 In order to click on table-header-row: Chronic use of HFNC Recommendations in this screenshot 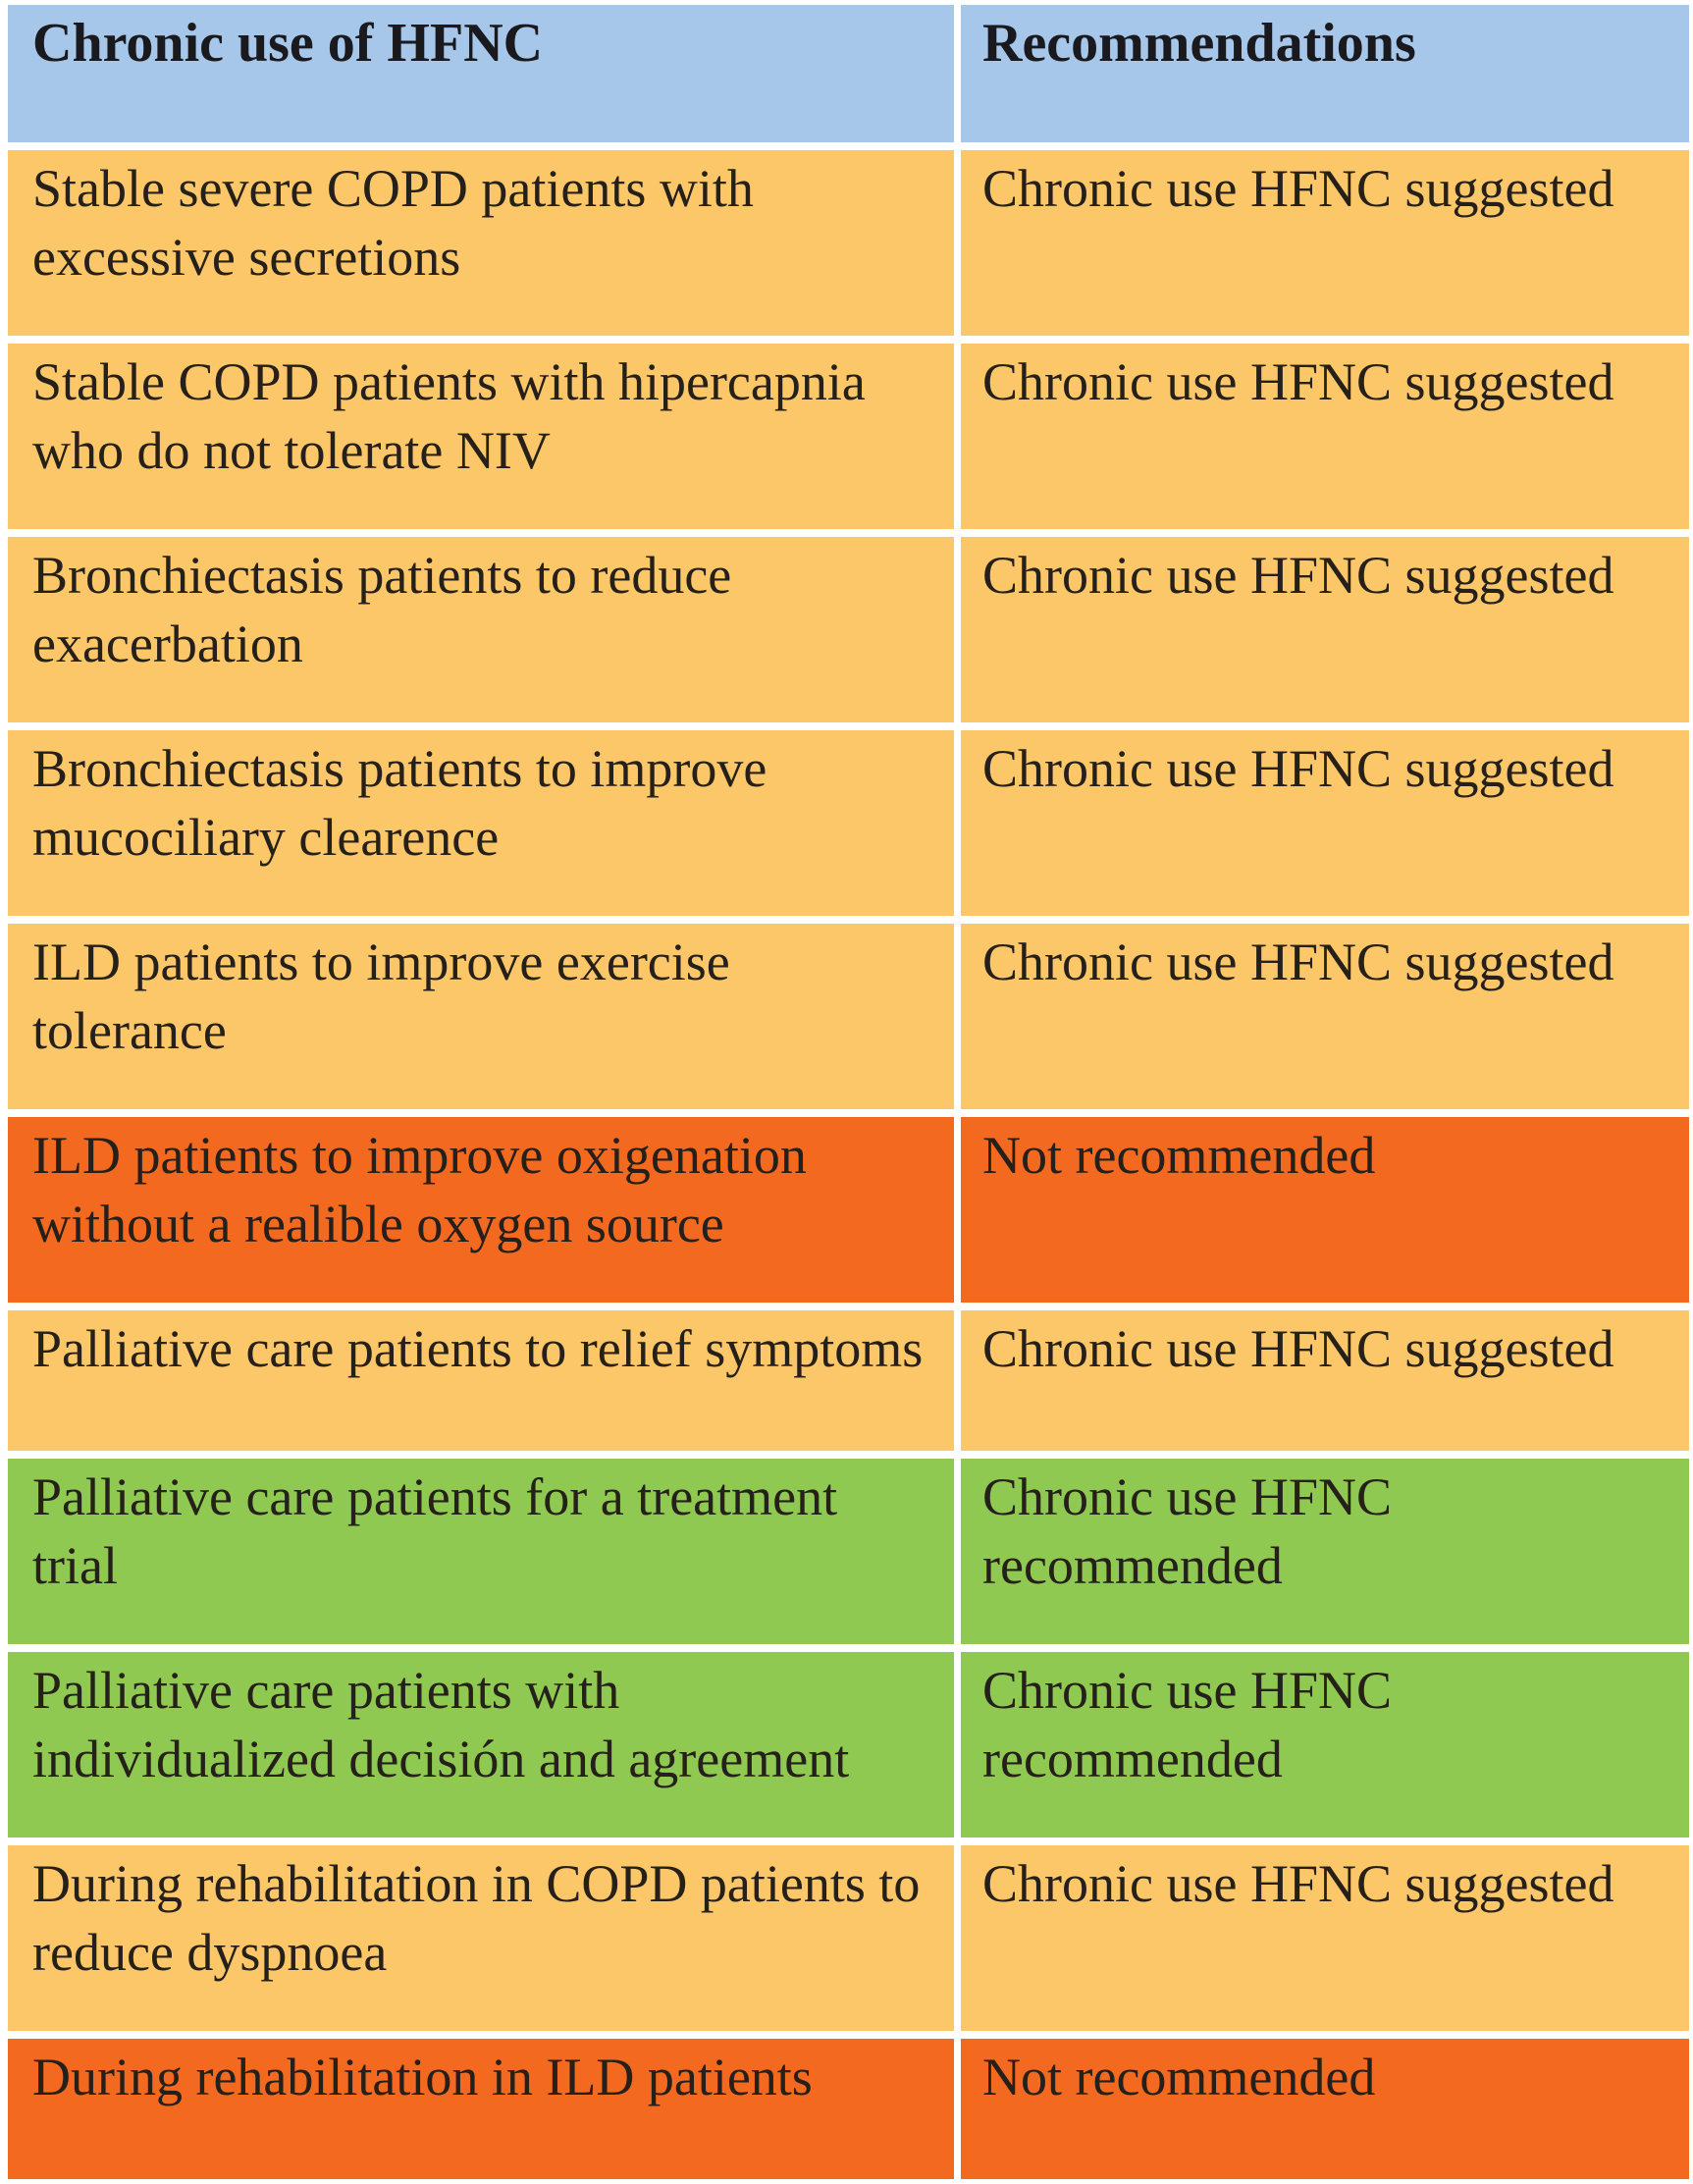, I will do `click(849, 73)`.